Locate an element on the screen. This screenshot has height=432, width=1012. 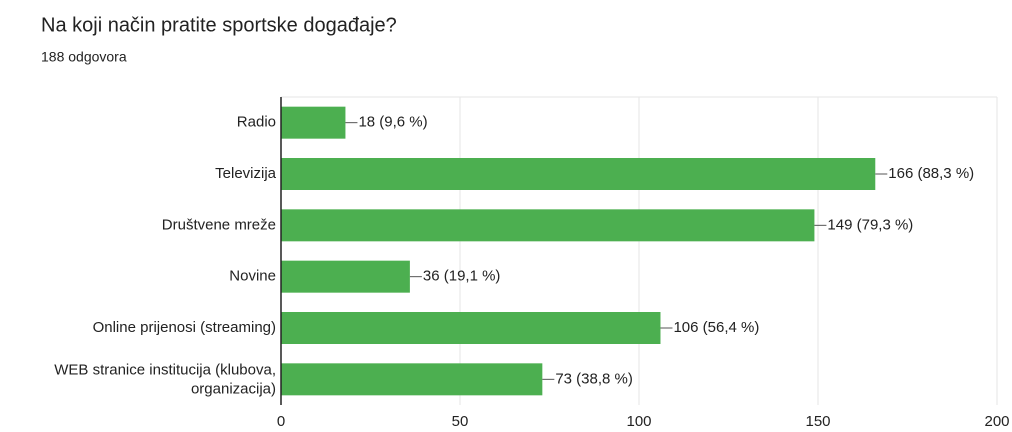
x-tick-label: 150 is located at coordinates (817, 421).